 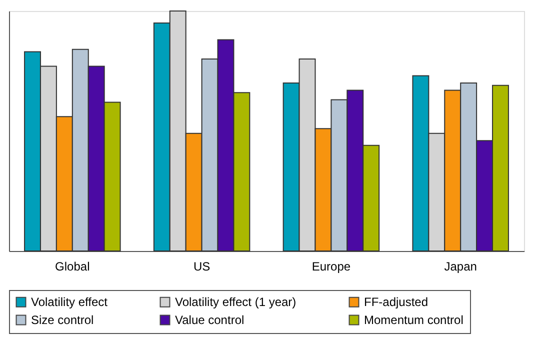 What do you see at coordinates (69, 302) in the screenshot?
I see `legend-label: Volatility effect` at bounding box center [69, 302].